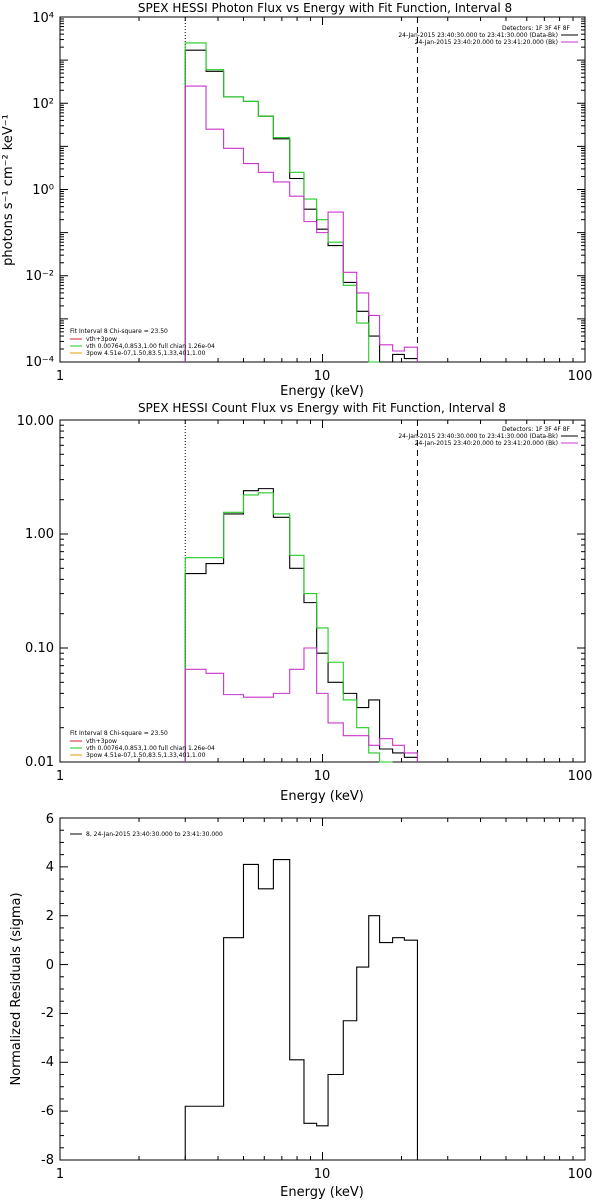  Describe the element at coordinates (101, 339) in the screenshot. I see `photon-fit-entry: vth+3pow` at that location.